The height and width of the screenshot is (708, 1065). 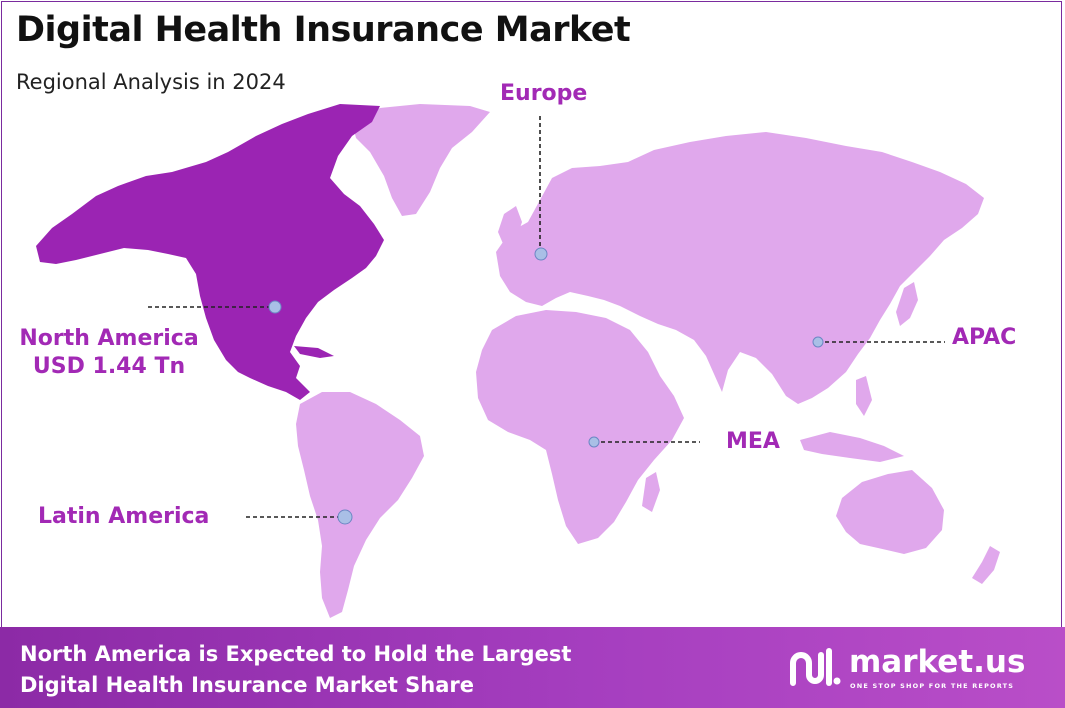 I want to click on madagascar-shape, so click(x=651, y=492).